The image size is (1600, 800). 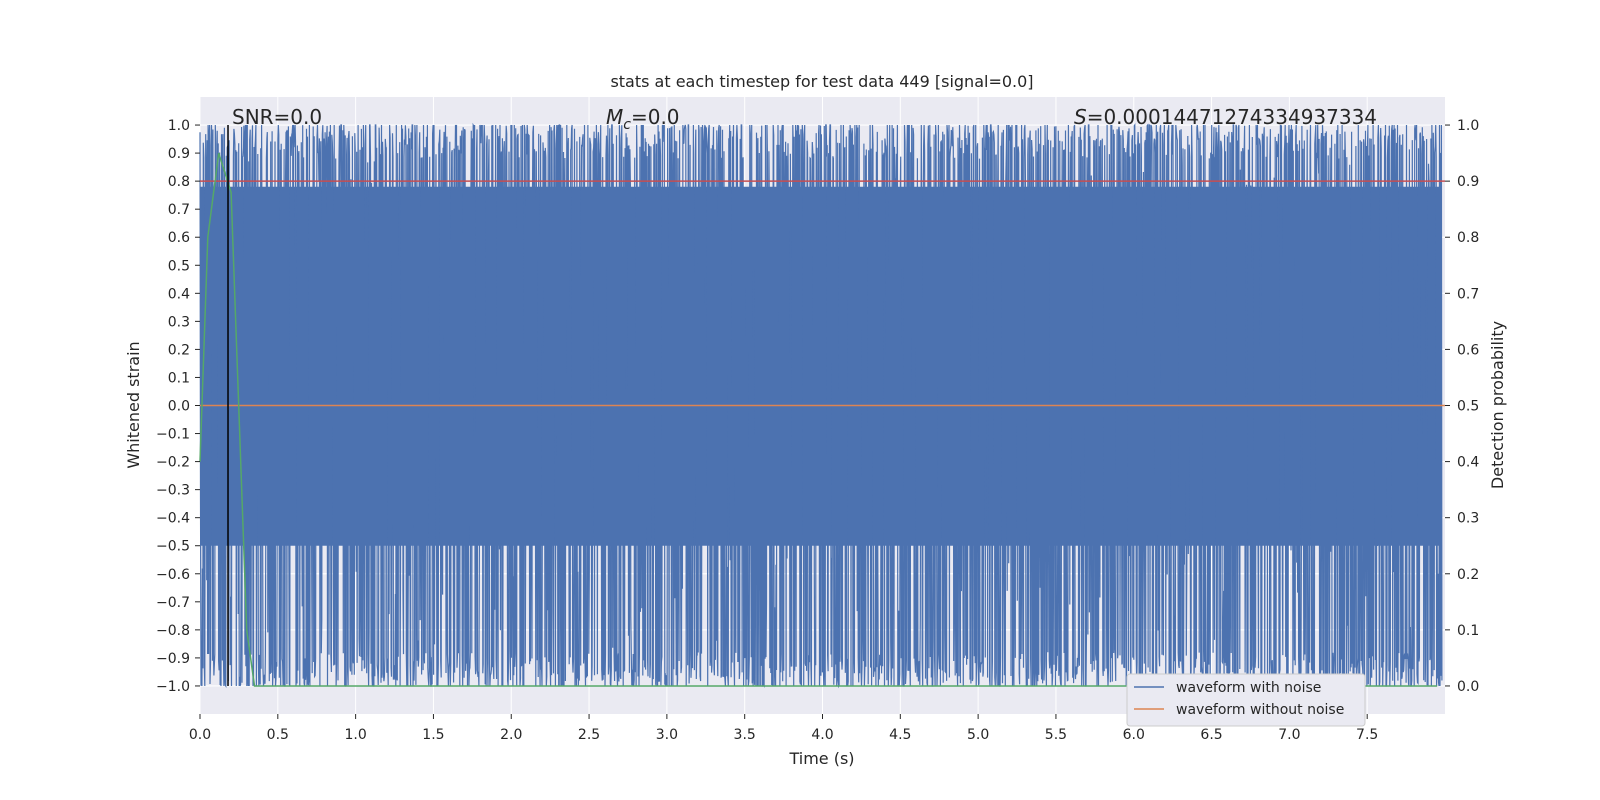 What do you see at coordinates (173, 519) in the screenshot?
I see `y-tick-label: −0.4` at bounding box center [173, 519].